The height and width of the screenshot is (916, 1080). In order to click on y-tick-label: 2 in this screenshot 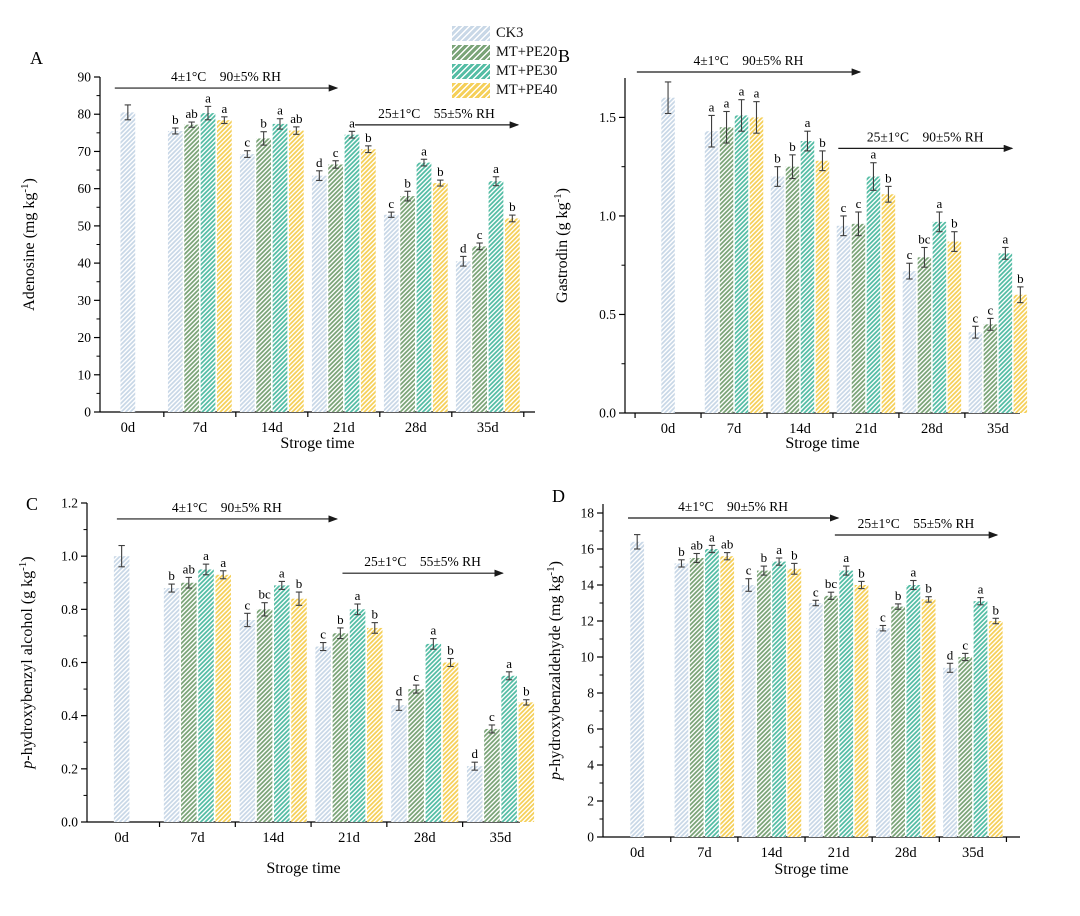, I will do `click(590, 801)`.